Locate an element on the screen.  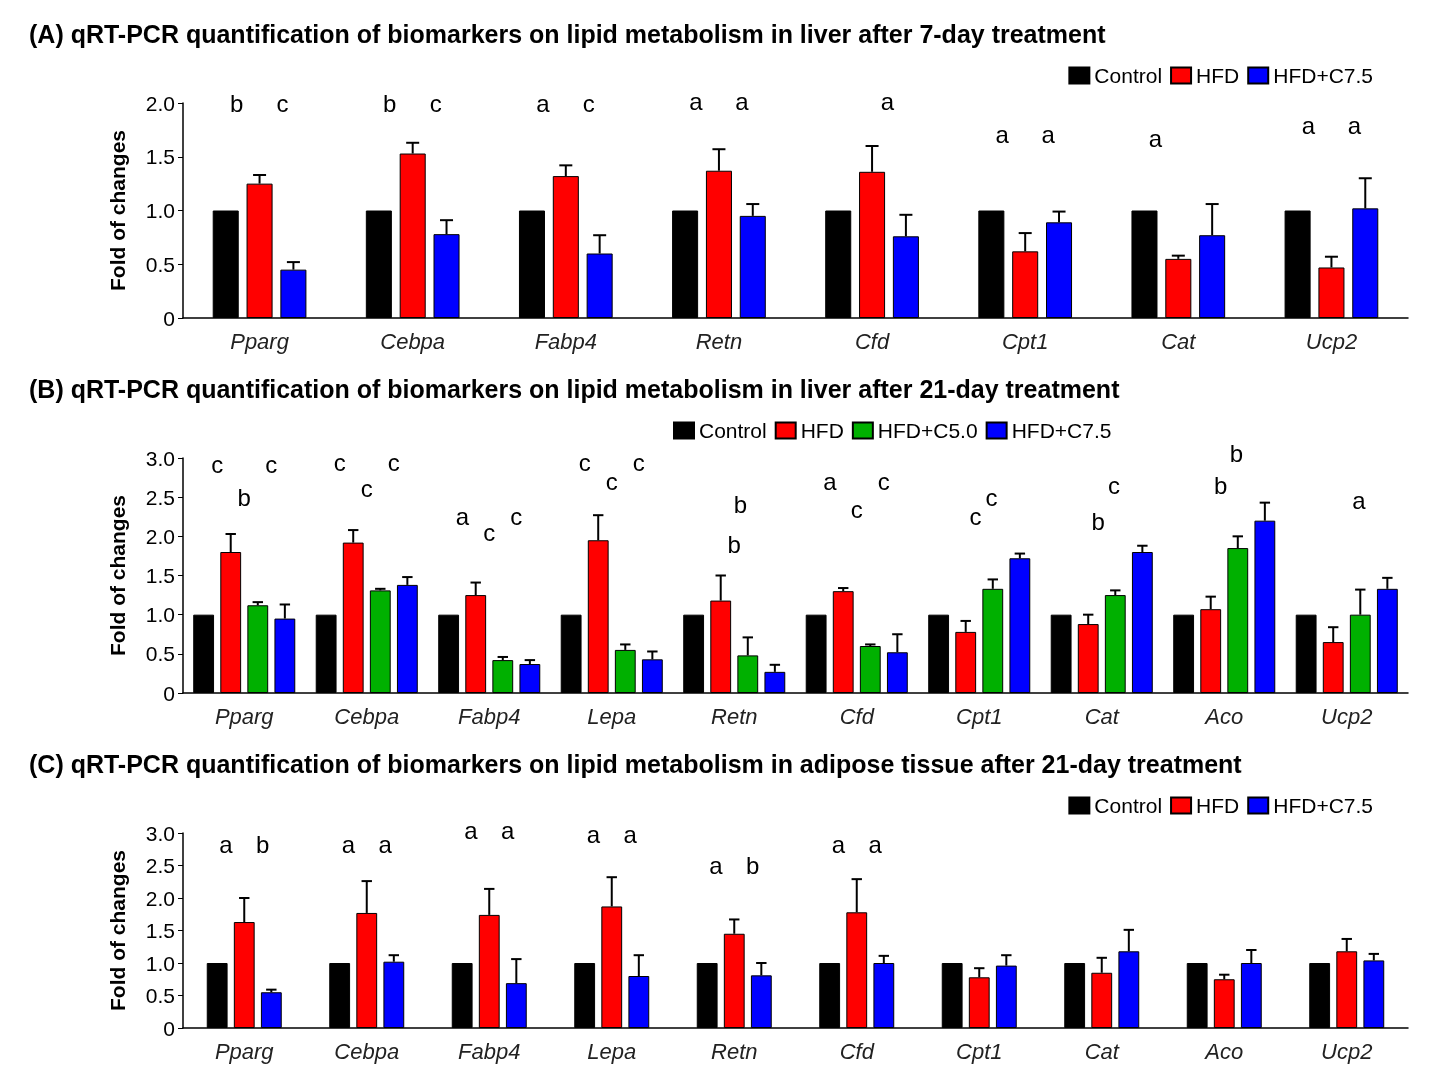
chart-title: (B) qRT-PCR quantification of biomarkers on lipid metabolism in liver after 21-day treatment is located at coordinates (575, 388).